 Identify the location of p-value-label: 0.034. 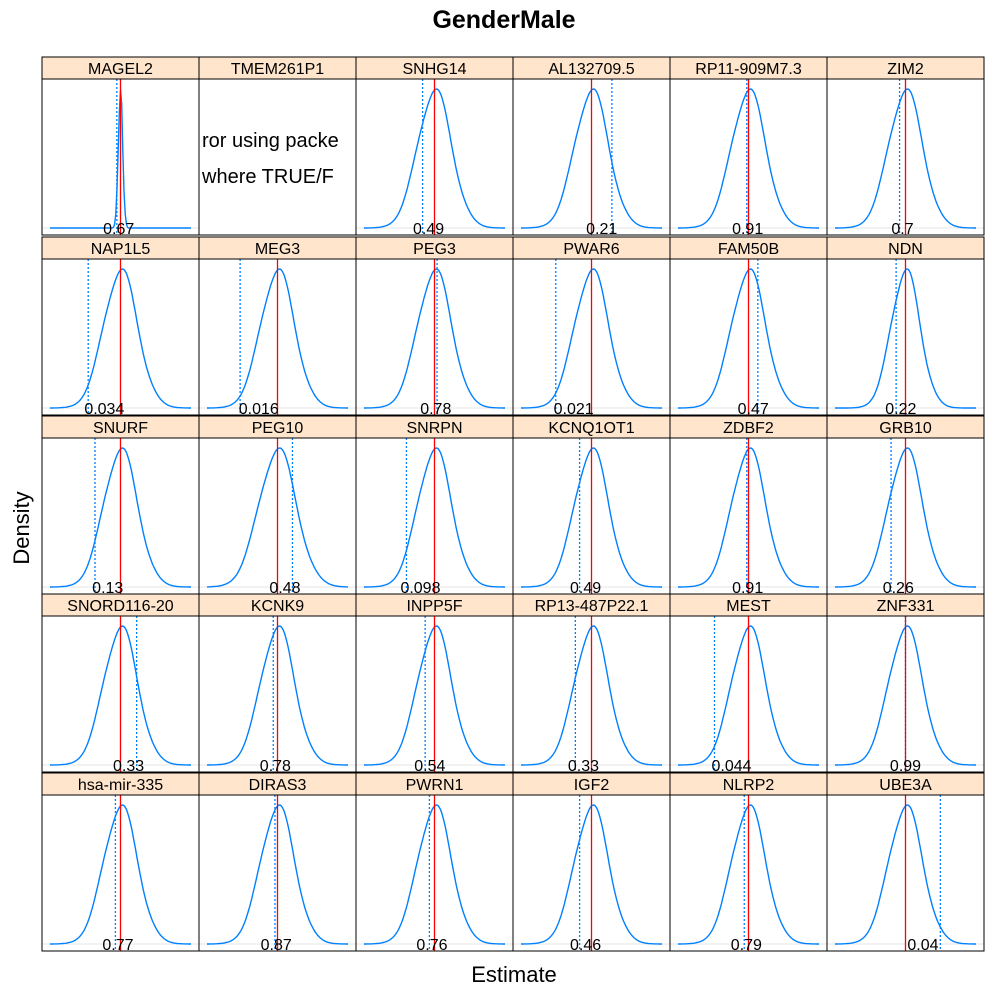
(104, 409).